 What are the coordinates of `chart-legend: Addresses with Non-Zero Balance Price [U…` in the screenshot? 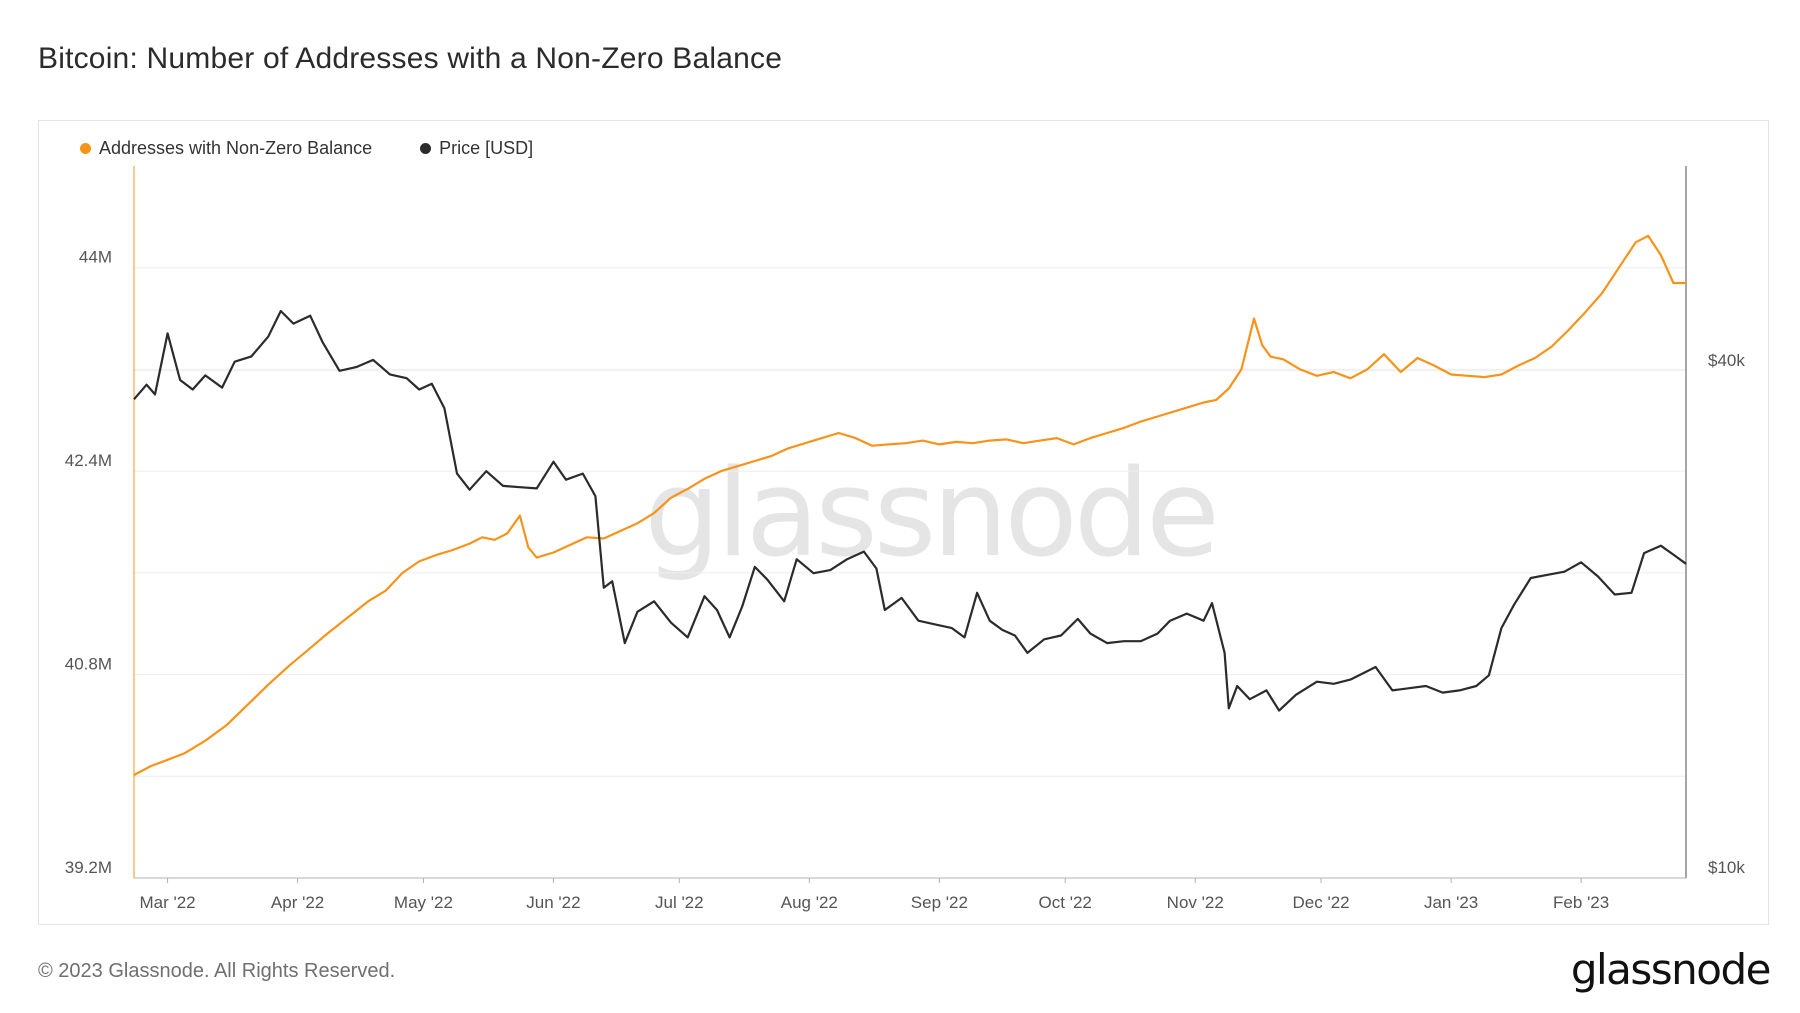 It's located at (306, 148).